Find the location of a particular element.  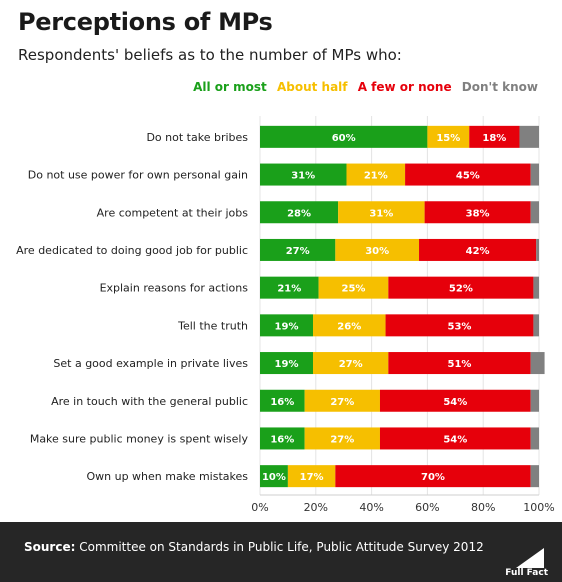

data-label: 25% is located at coordinates (353, 289).